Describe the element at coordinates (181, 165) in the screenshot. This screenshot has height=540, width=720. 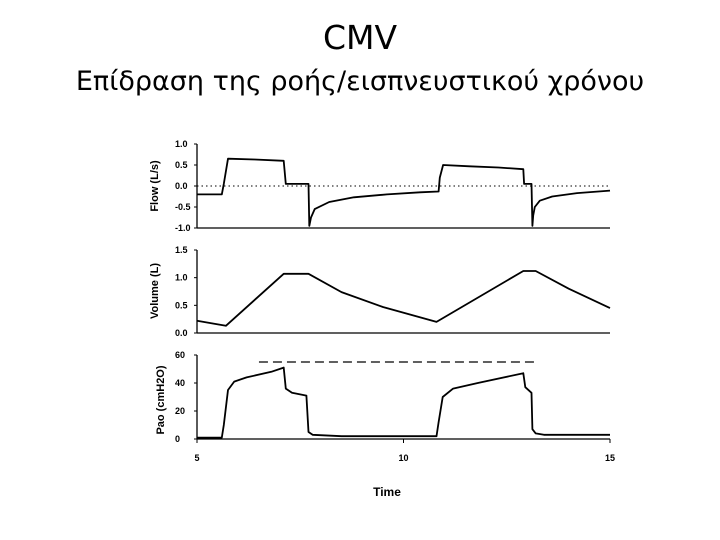
I see `y-tick-label-0-1: 0.5` at that location.